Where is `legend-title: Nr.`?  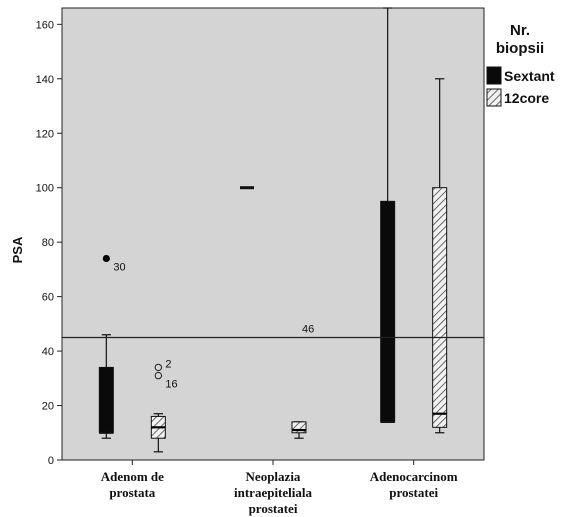
legend-title: Nr. is located at coordinates (520, 30).